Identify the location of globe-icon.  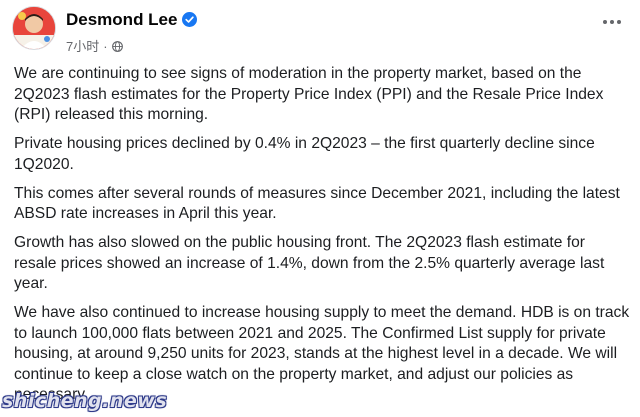
(117, 46).